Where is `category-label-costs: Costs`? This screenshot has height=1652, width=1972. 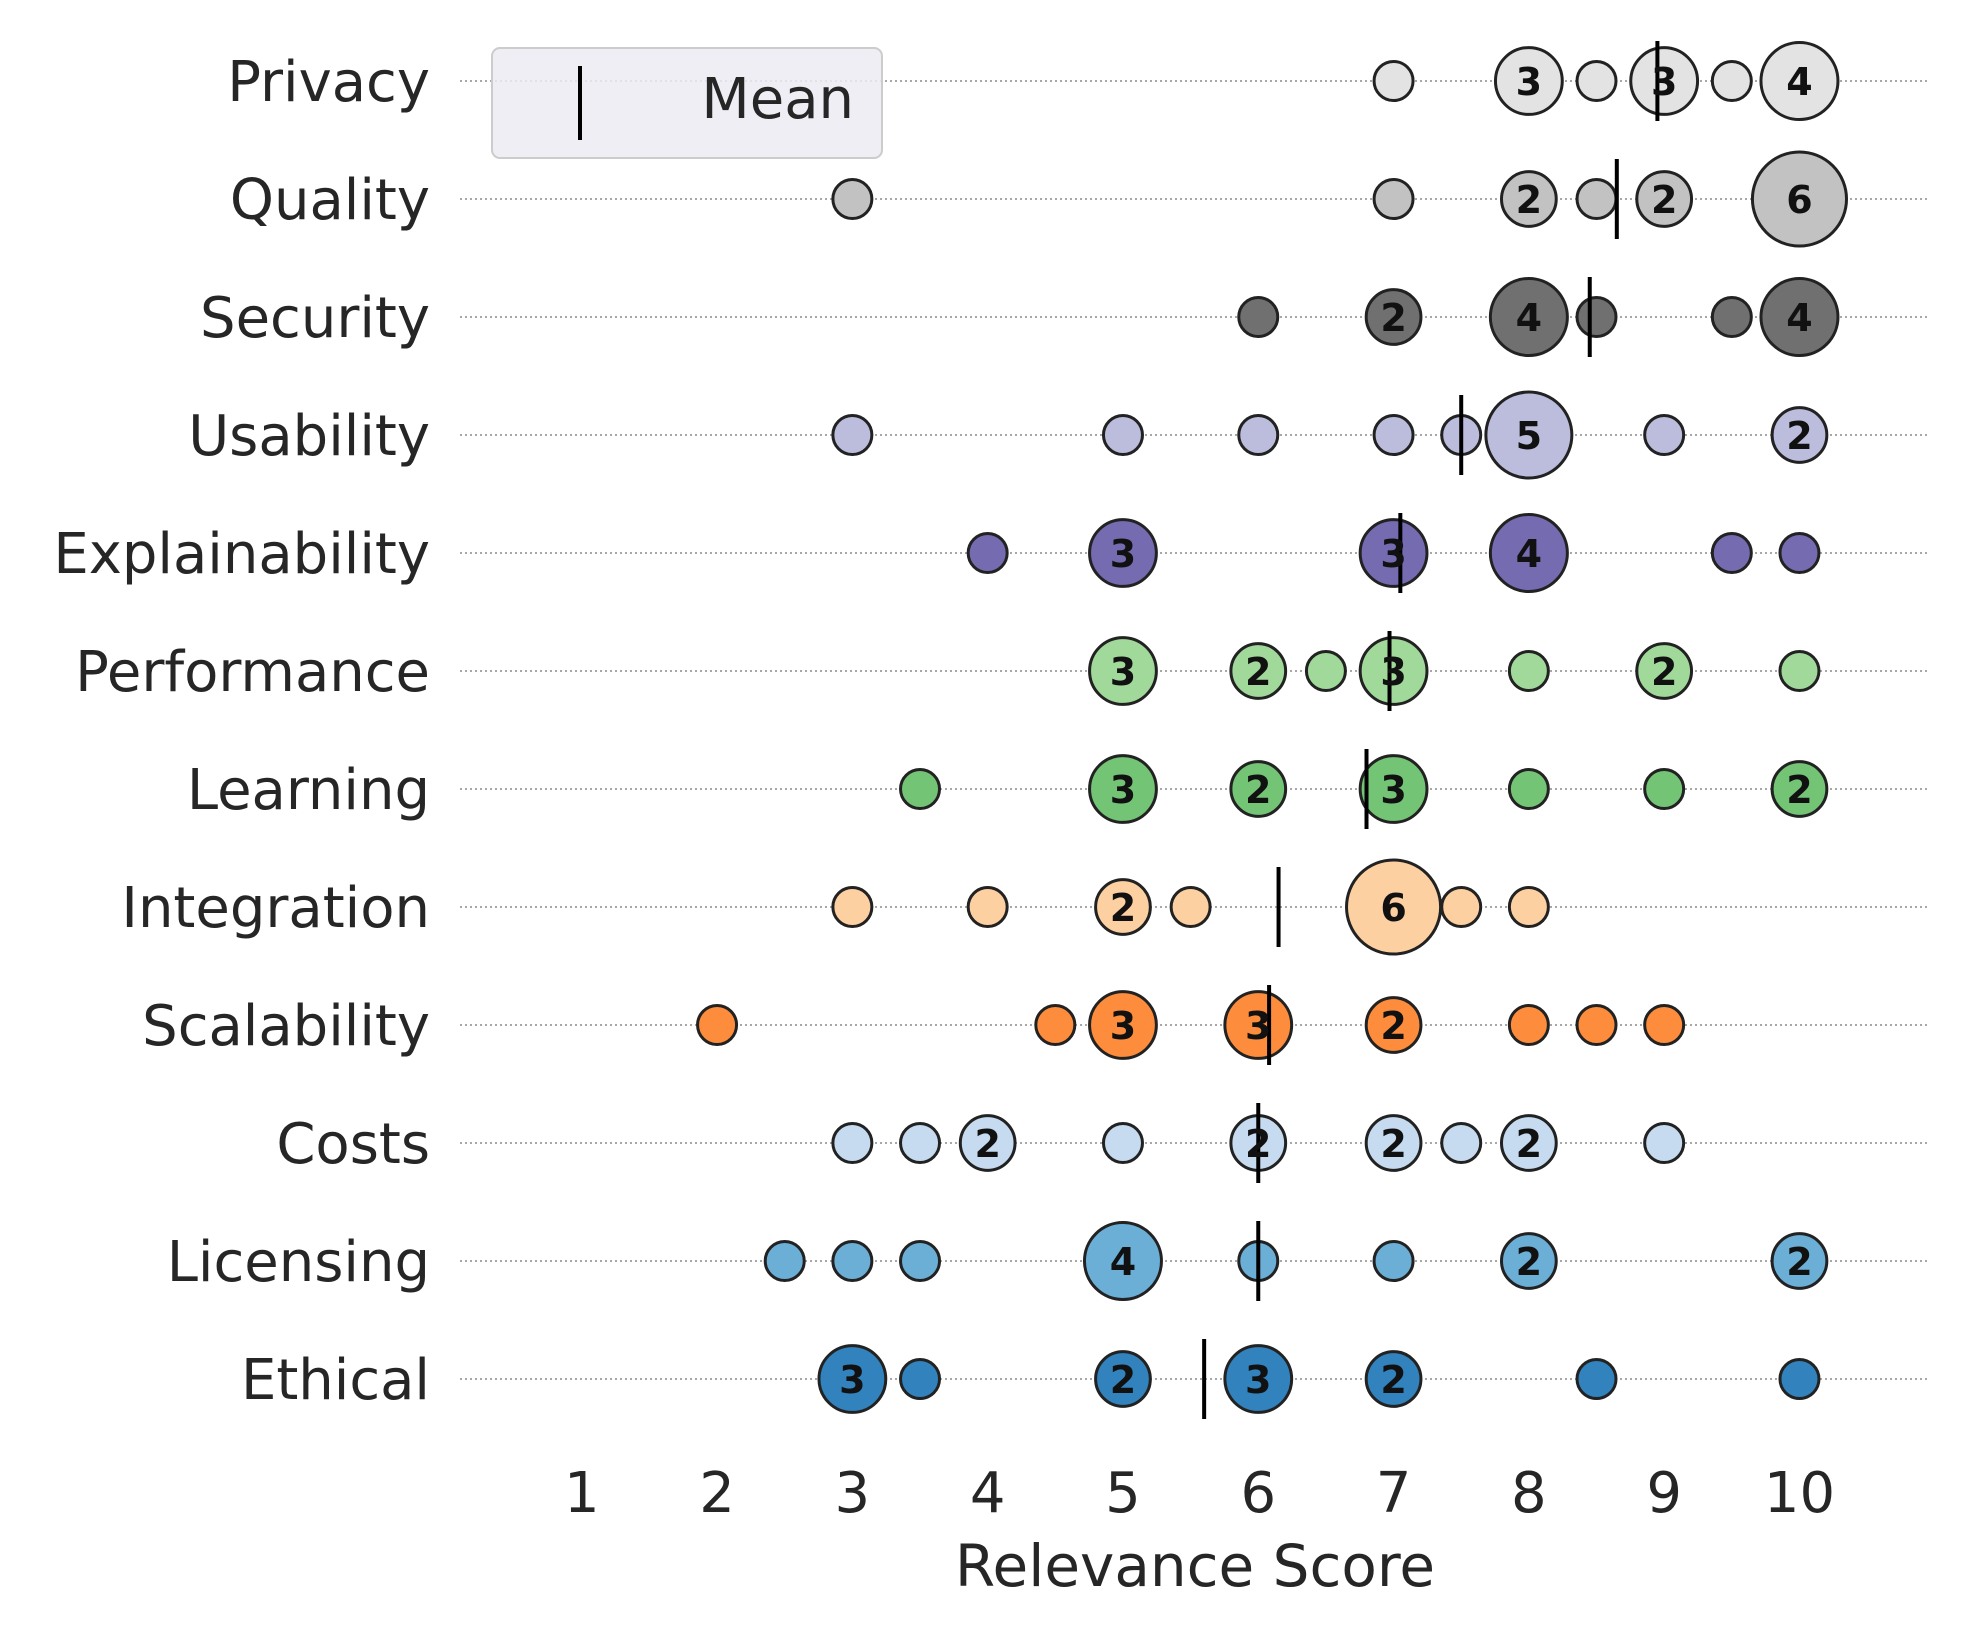
category-label-costs: Costs is located at coordinates (353, 1144).